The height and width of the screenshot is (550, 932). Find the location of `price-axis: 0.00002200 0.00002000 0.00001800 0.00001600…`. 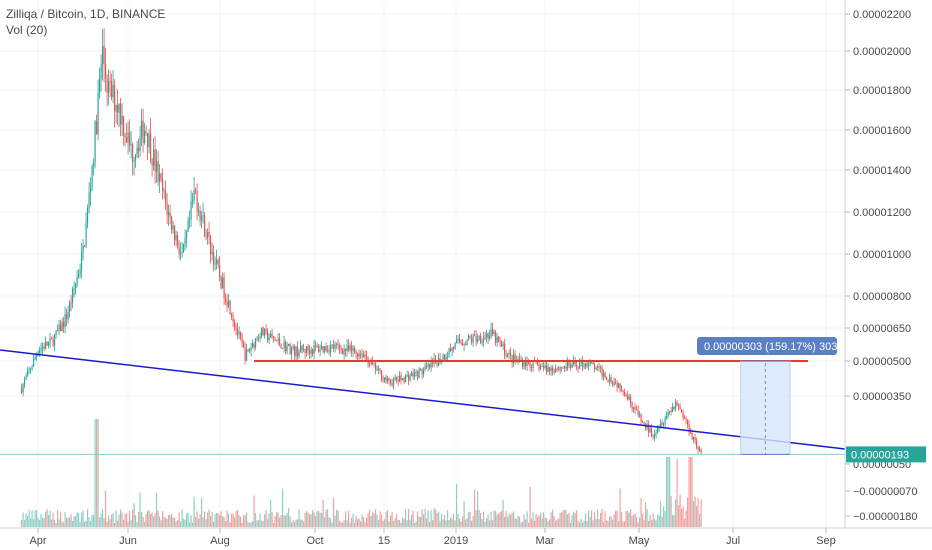

price-axis: 0.00002200 0.00002000 0.00001800 0.00001600… is located at coordinates (881, 264).